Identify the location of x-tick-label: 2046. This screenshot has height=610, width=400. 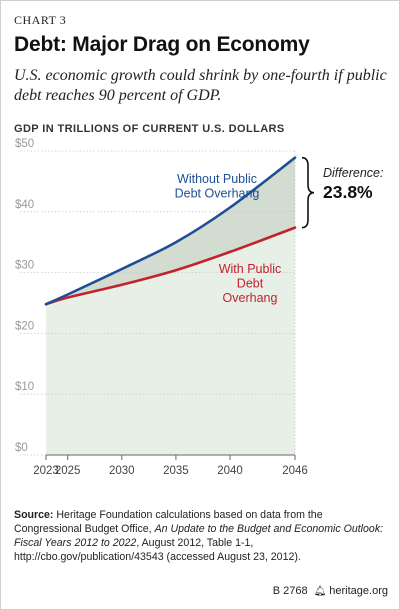
(295, 471).